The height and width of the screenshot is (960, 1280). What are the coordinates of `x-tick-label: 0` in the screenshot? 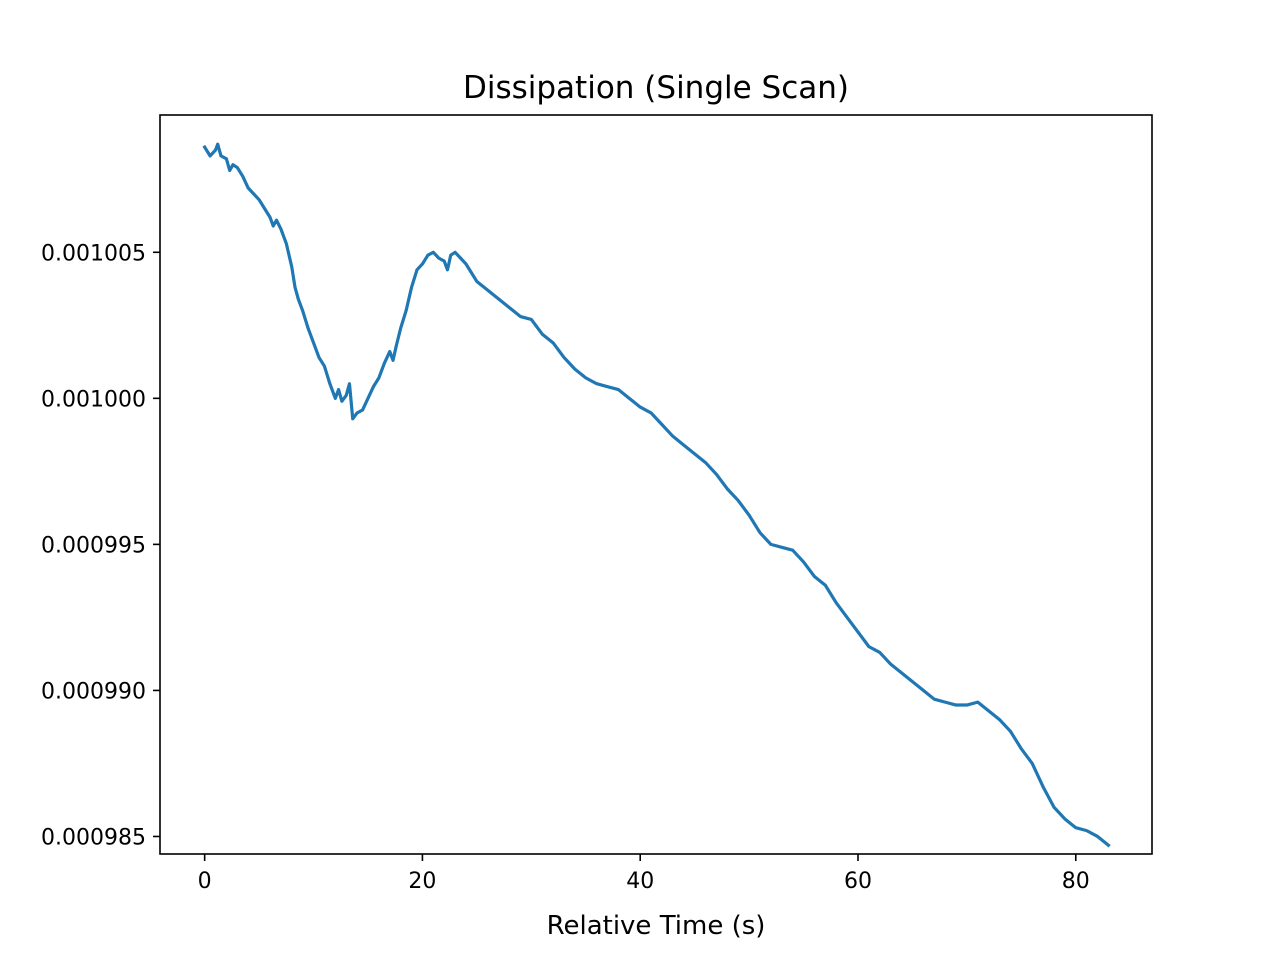 It's located at (205, 881).